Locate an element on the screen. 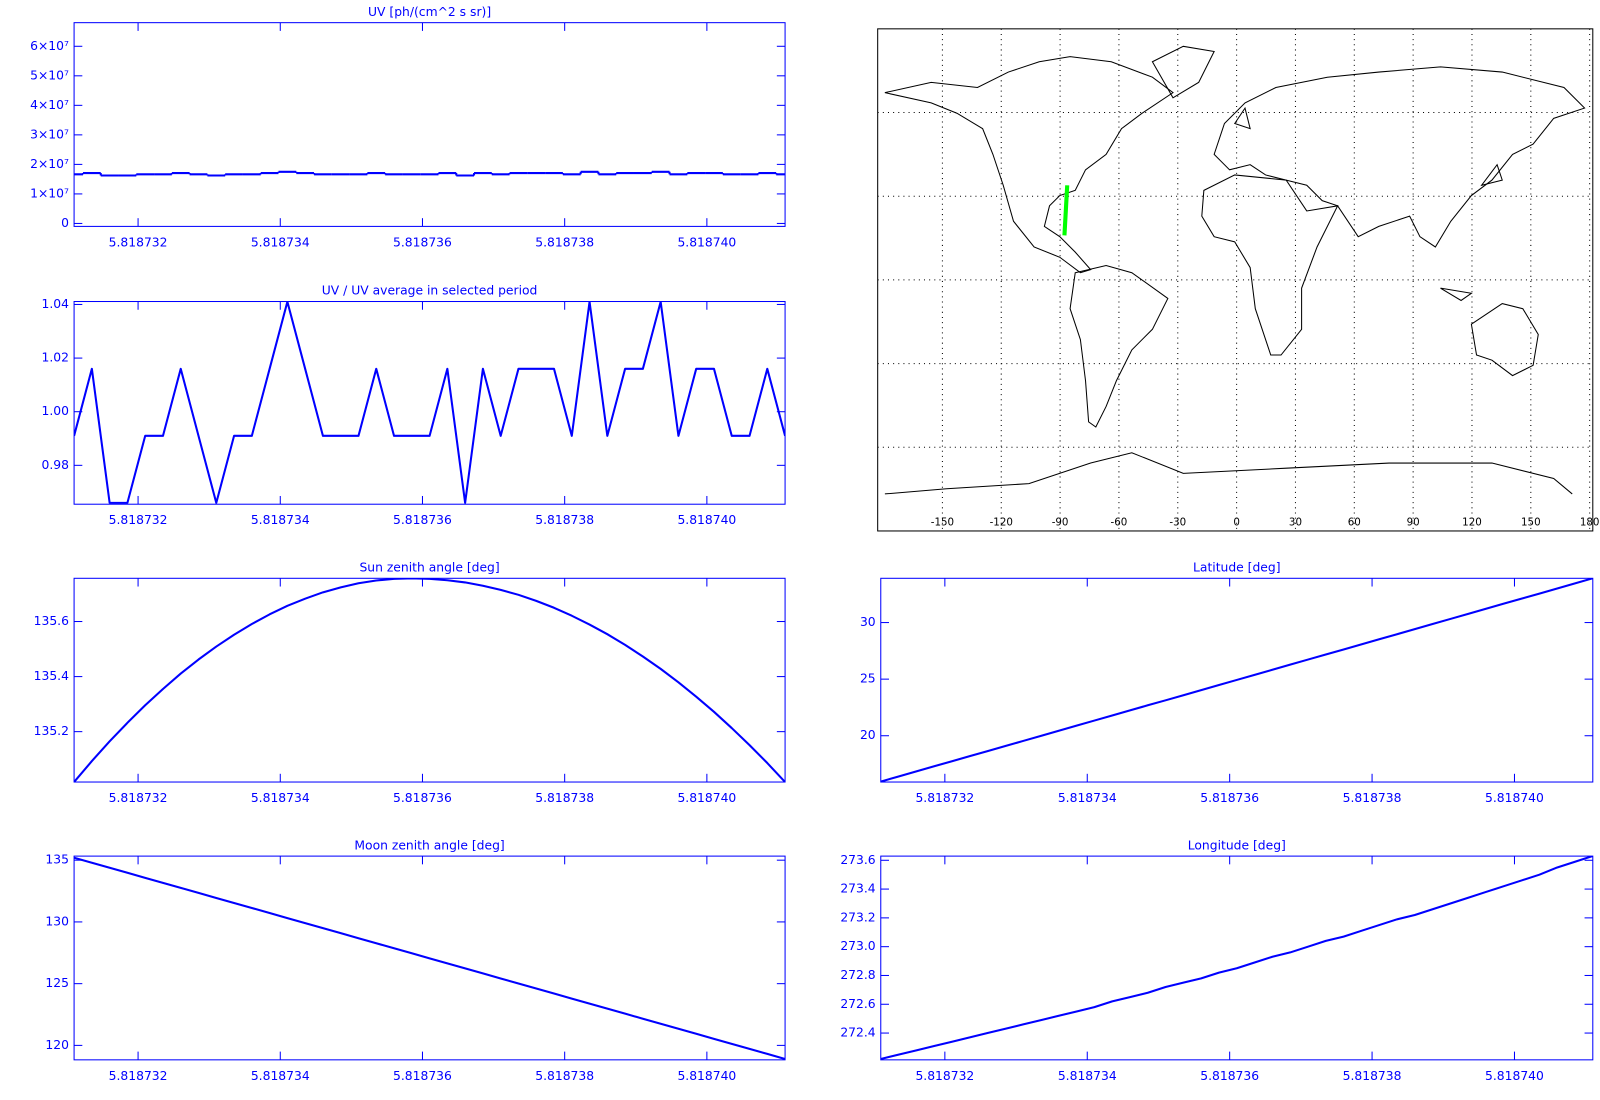 This screenshot has width=1600, height=1100. y-tick-label: 273.4 is located at coordinates (857, 889).